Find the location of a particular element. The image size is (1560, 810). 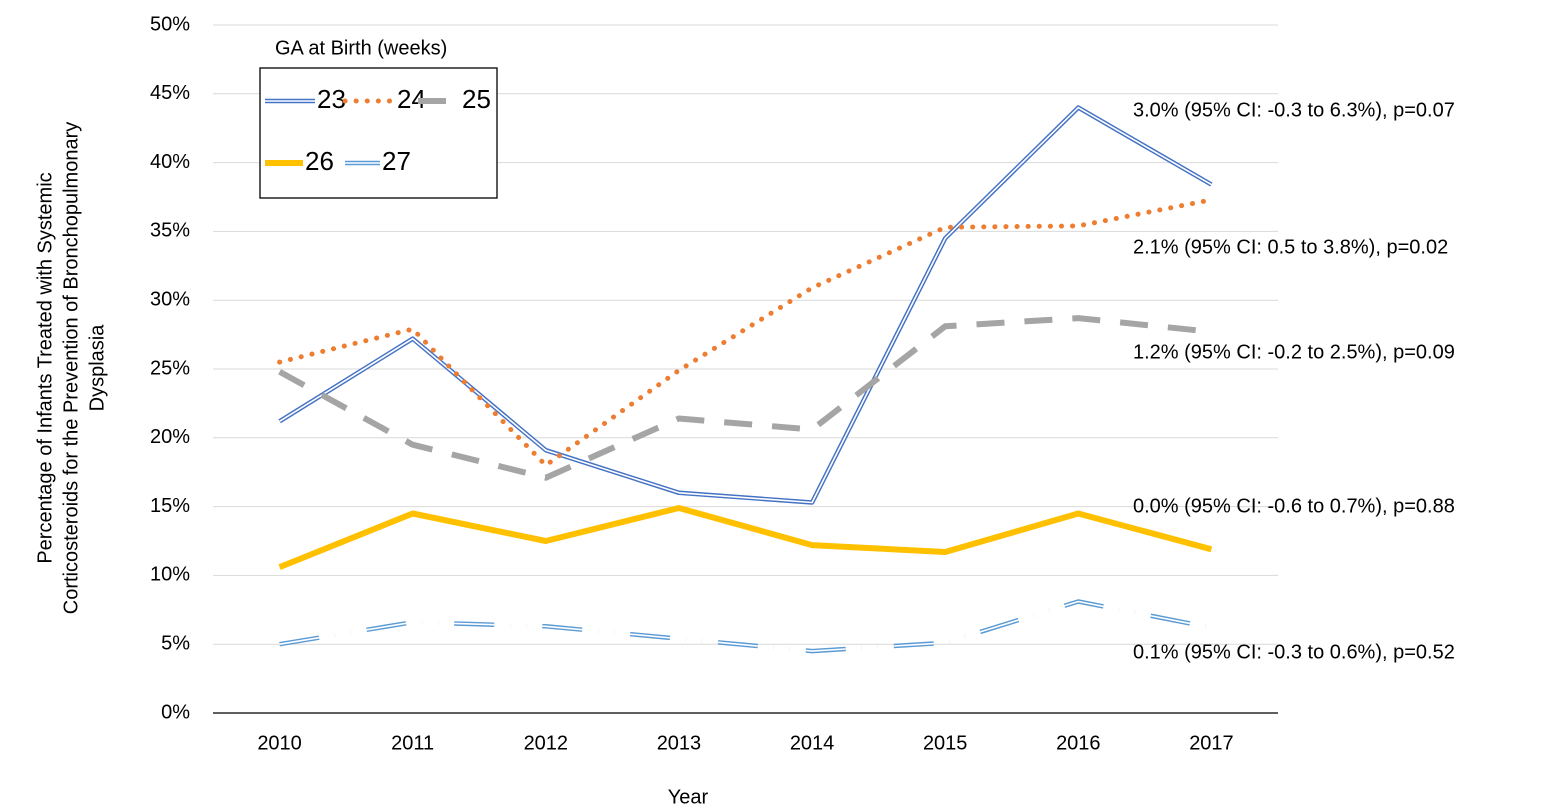

x-tick-label: 2011 is located at coordinates (412, 743).